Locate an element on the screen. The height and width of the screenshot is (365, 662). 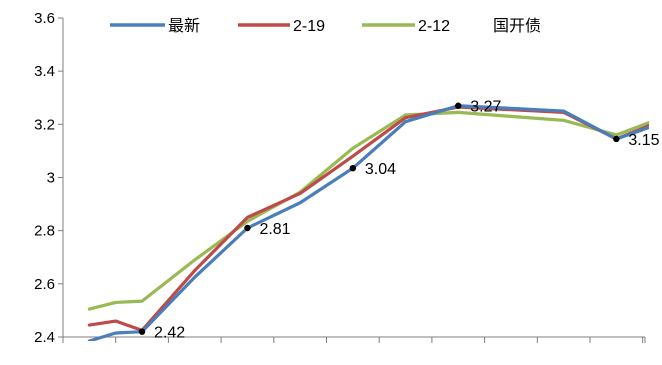
y-axis-ticks: 2.4 2.6 2.8 3 3.2 3.4 3.6 is located at coordinates (48, 178).